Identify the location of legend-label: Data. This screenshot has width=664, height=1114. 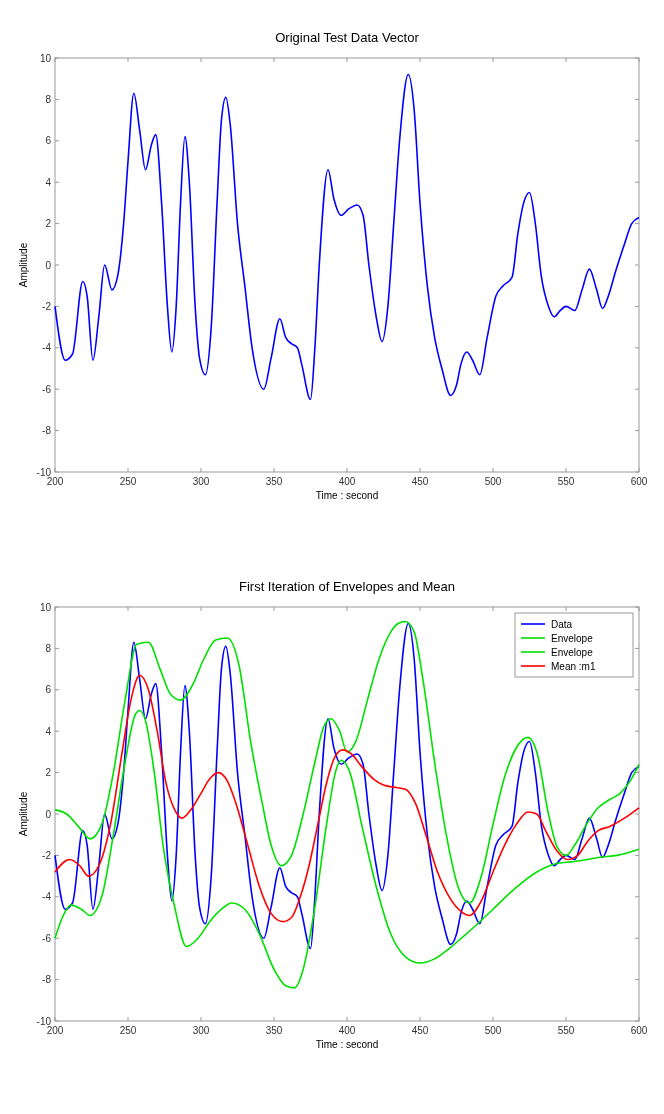
(562, 624).